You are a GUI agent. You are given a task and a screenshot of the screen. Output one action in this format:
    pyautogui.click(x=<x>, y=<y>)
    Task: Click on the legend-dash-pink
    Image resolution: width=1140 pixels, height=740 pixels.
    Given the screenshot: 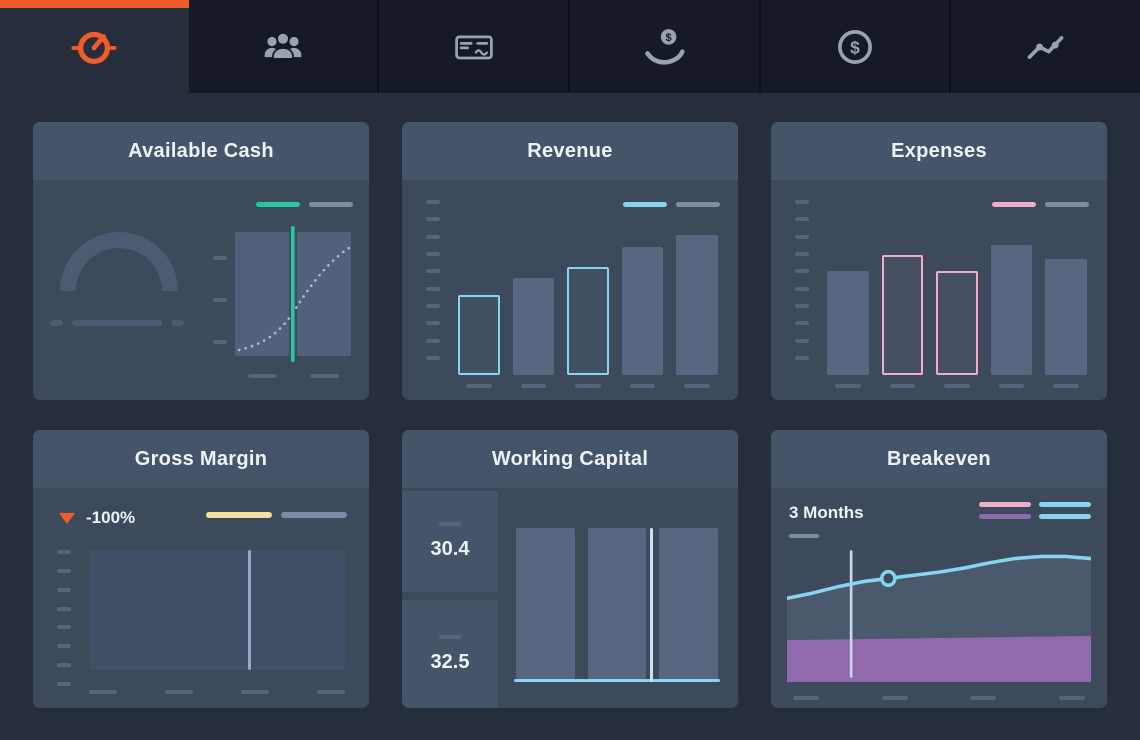 What is the action you would take?
    pyautogui.click(x=1014, y=204)
    